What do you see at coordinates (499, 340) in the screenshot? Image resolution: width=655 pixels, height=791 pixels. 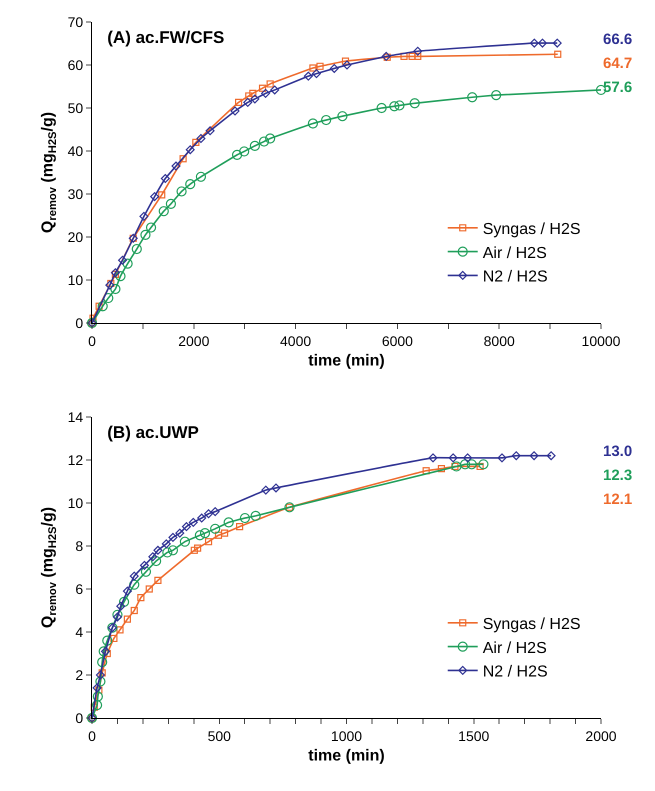 I see `x-tick-label: 8000` at bounding box center [499, 340].